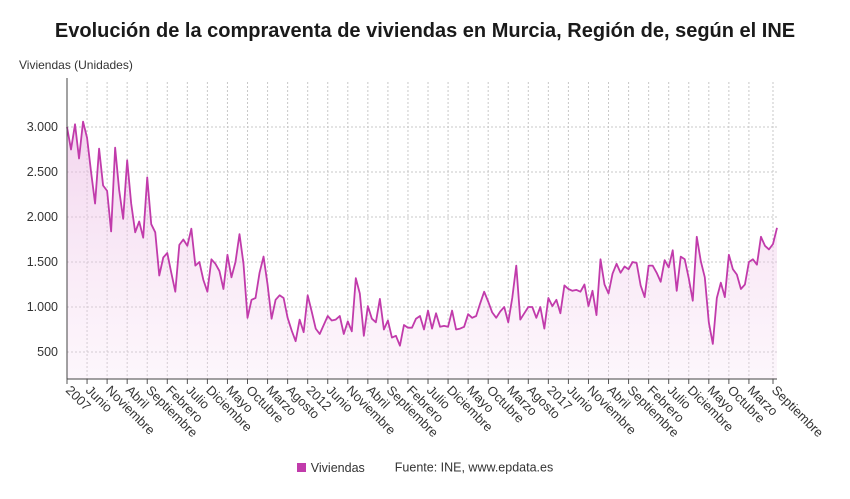 The height and width of the screenshot is (499, 850). I want to click on y-tick-label: 2.000, so click(42, 217).